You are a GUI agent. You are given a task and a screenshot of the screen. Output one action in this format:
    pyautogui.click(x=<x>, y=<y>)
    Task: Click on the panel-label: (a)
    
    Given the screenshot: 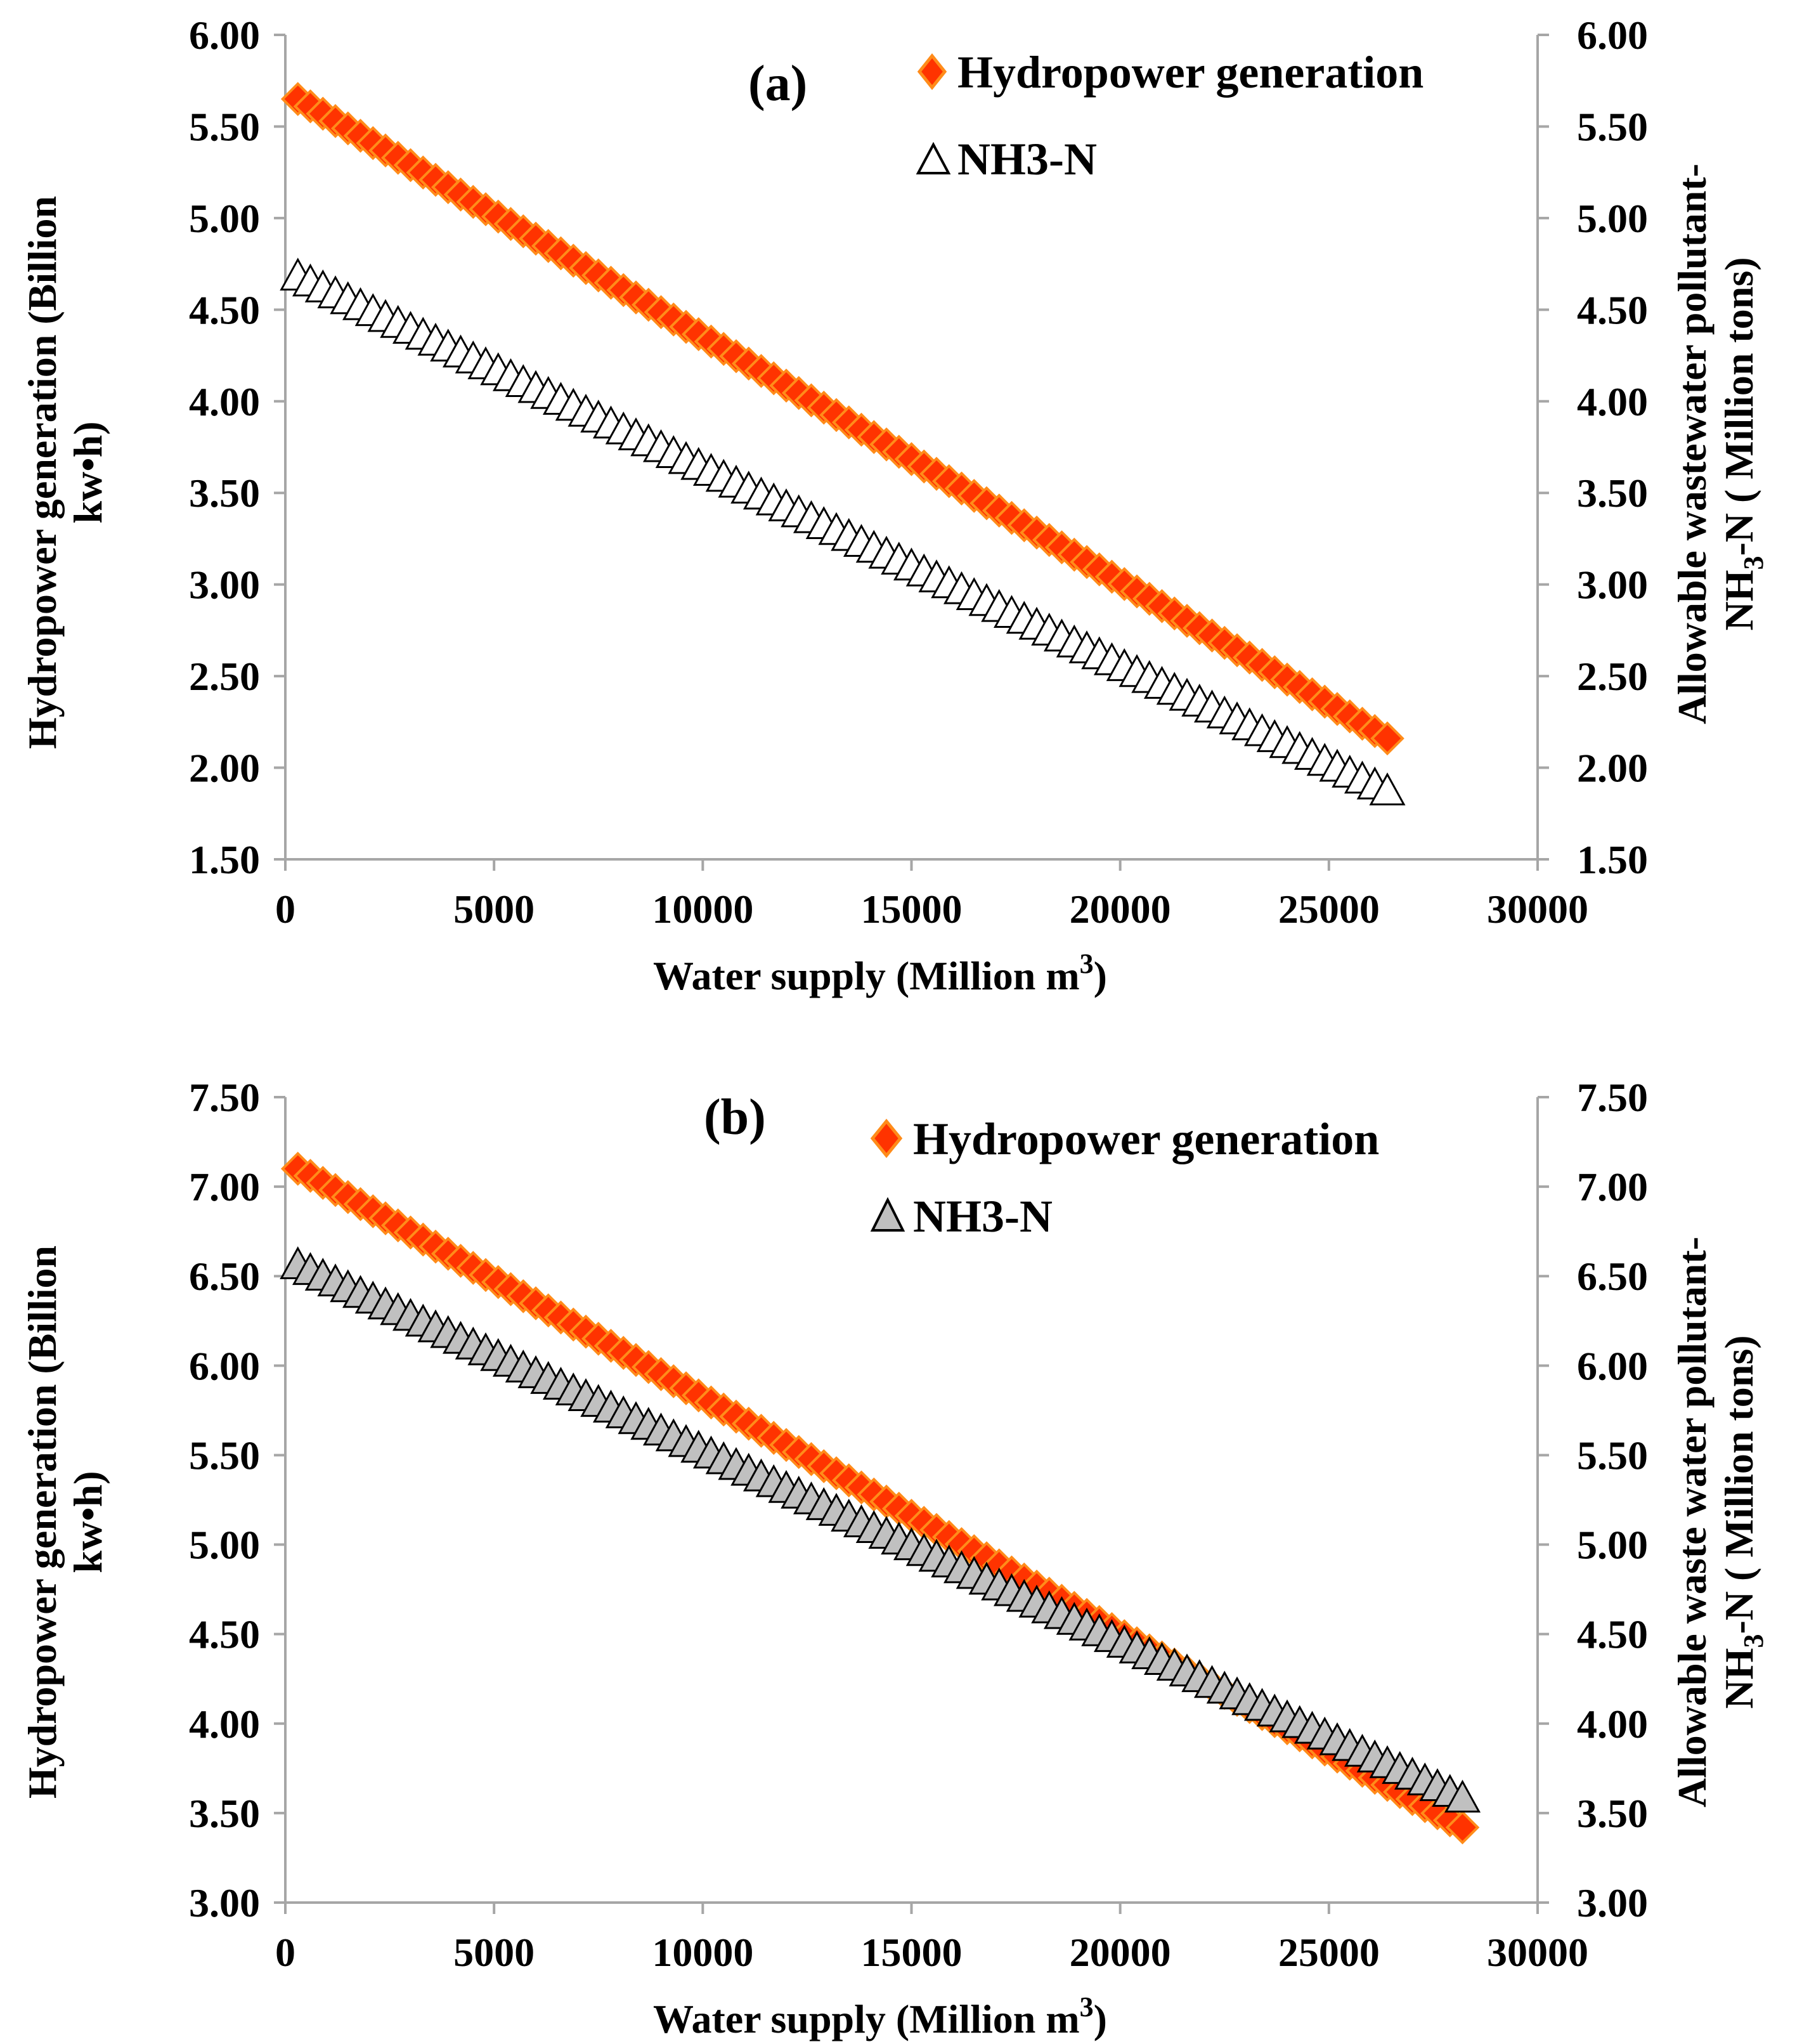 What is the action you would take?
    pyautogui.click(x=777, y=84)
    